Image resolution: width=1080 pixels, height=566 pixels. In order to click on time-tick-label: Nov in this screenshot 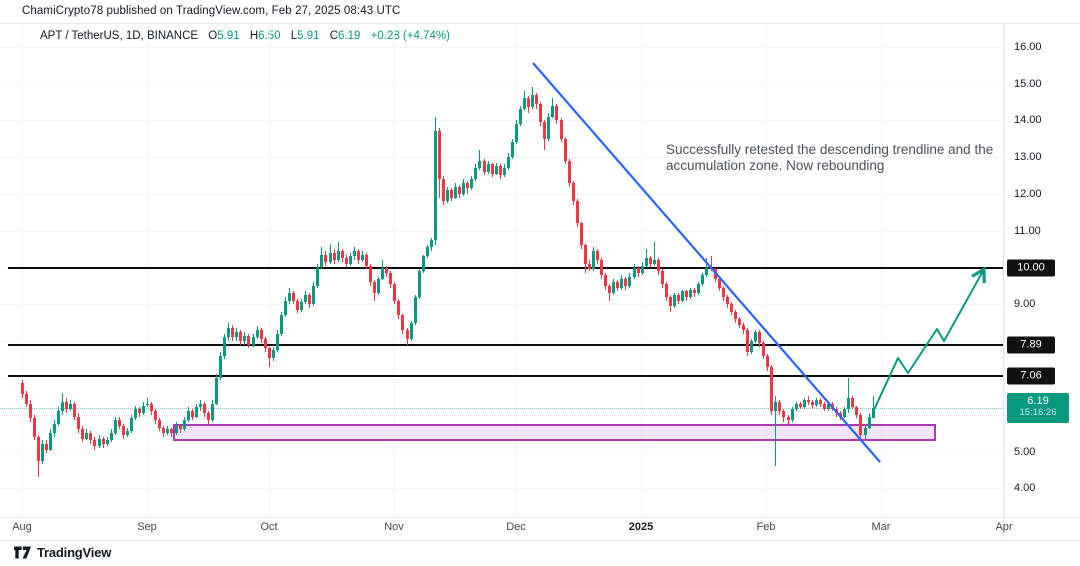, I will do `click(394, 527)`.